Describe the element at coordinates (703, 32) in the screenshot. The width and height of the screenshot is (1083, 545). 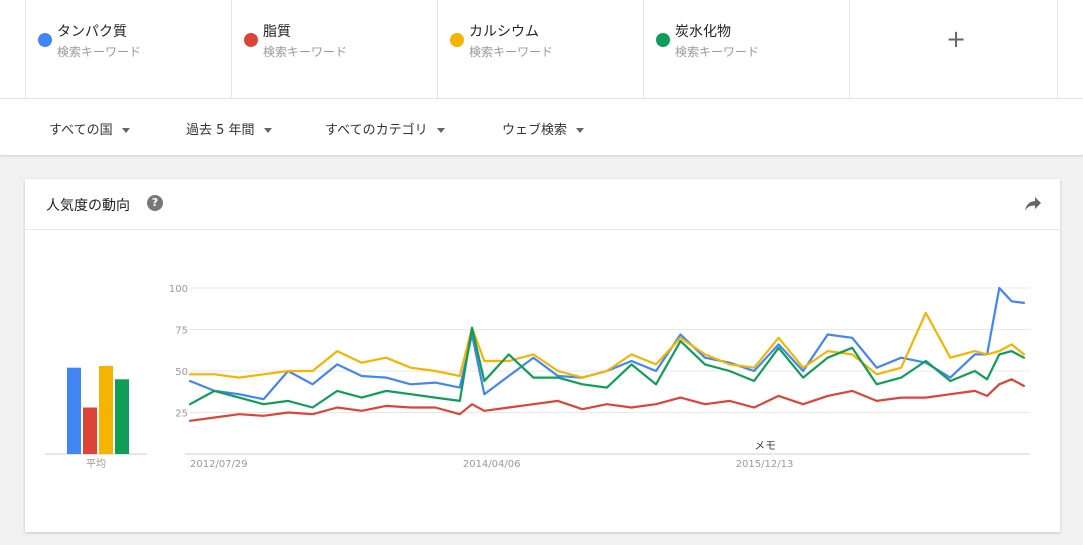
I see `term-name: 炭水化物` at that location.